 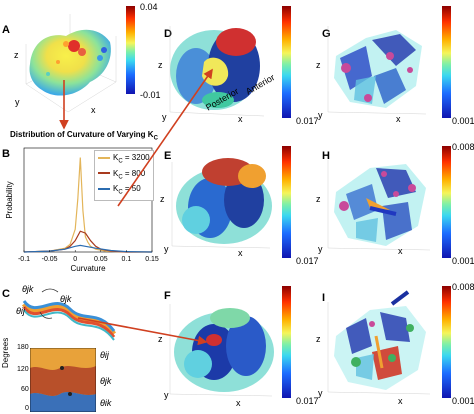 I want to click on panel-d-label: D, so click(x=168, y=34).